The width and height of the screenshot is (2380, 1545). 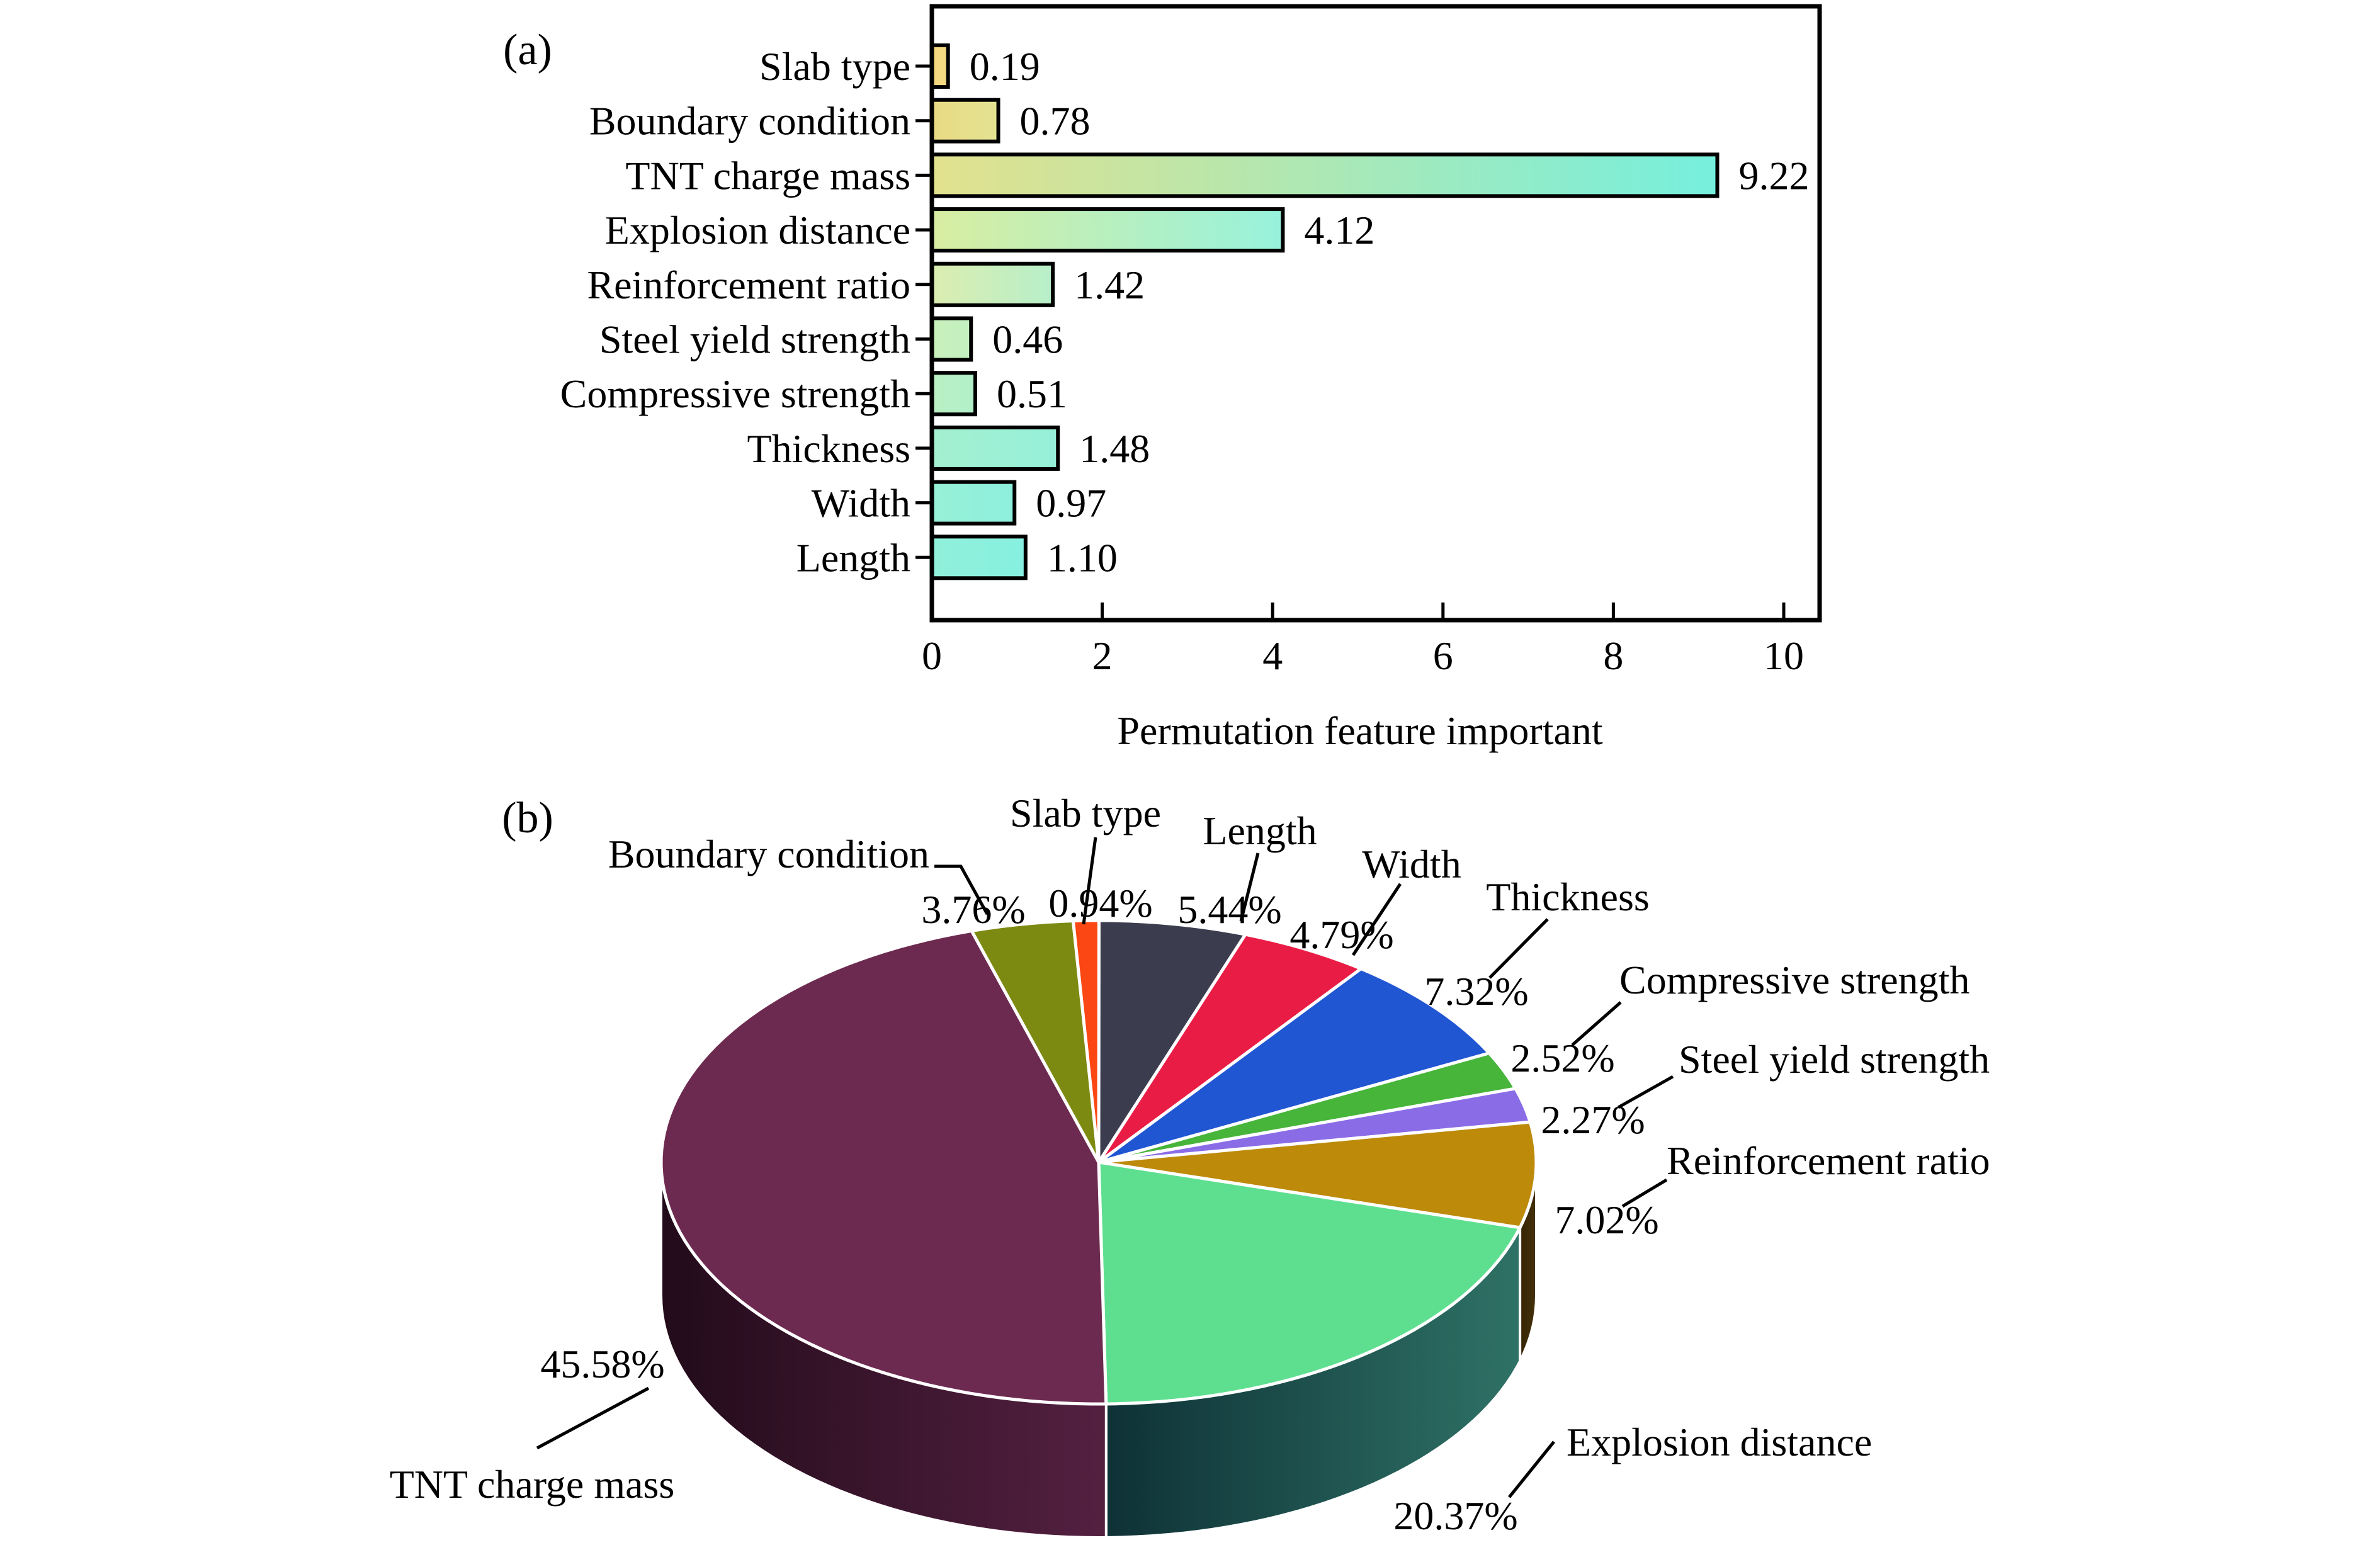 I want to click on pie-label-tnt-charge-mass: TNT charge mass, so click(x=532, y=1484).